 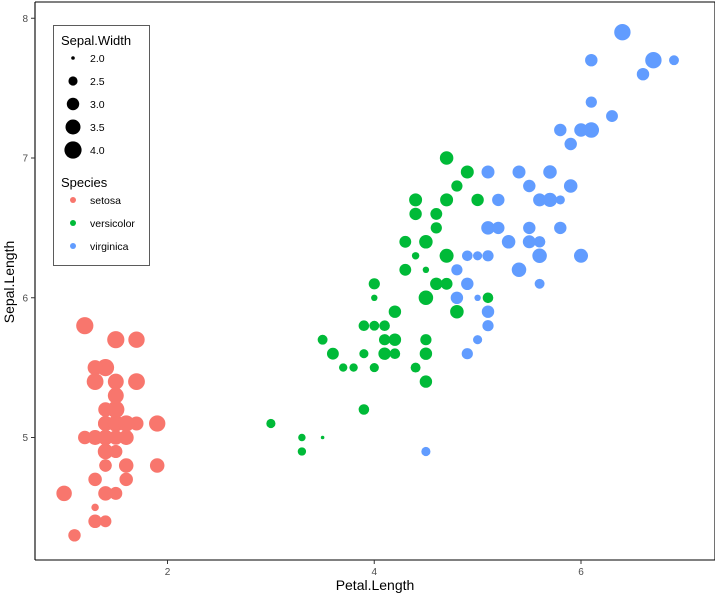 What do you see at coordinates (25, 298) in the screenshot?
I see `y-tick-label: 6` at bounding box center [25, 298].